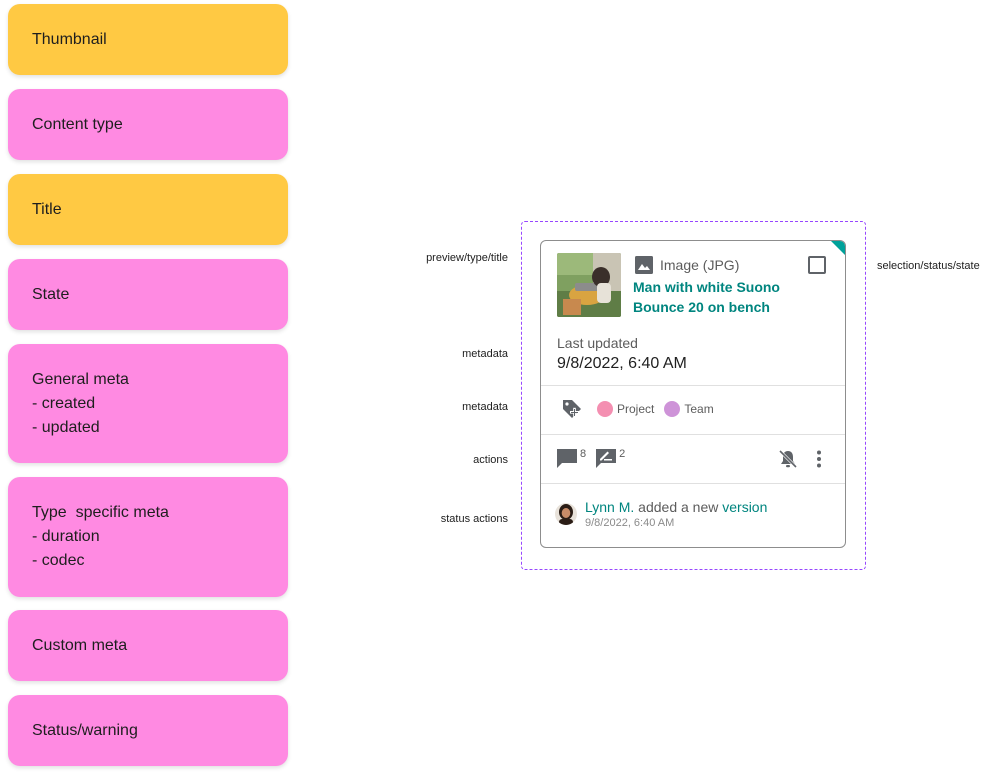 Image resolution: width=1005 pixels, height=779 pixels. Describe the element at coordinates (803, 459) in the screenshot. I see `secondary-actions` at that location.